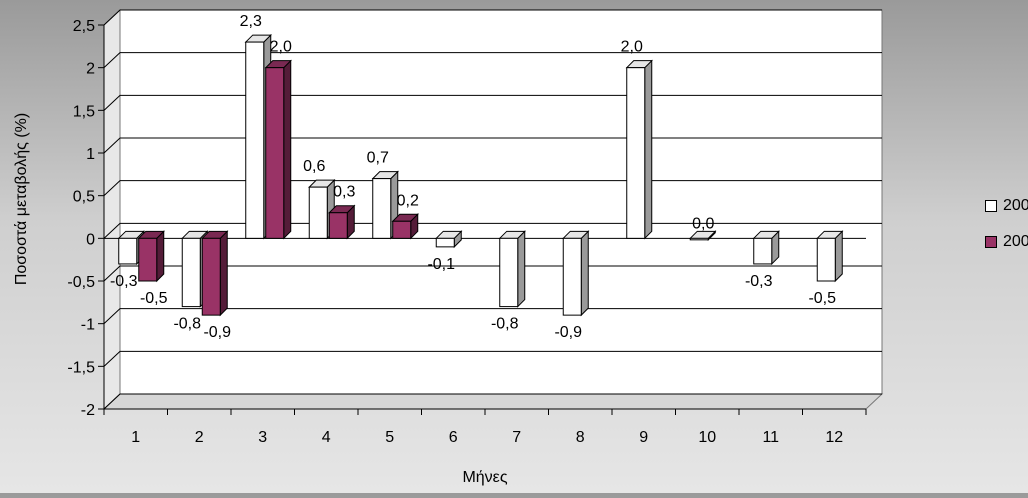  Describe the element at coordinates (217, 332) in the screenshot. I see `data-label-2009-2: -0,9` at that location.